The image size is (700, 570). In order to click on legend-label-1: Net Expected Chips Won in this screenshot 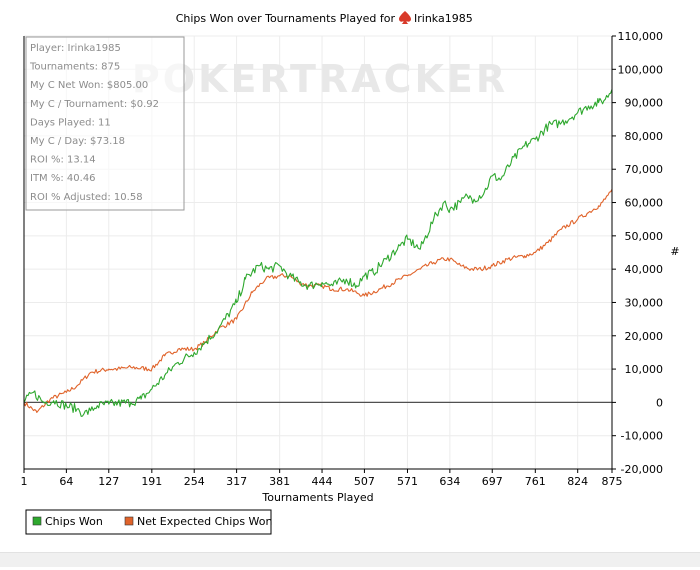, I will do `click(205, 521)`.